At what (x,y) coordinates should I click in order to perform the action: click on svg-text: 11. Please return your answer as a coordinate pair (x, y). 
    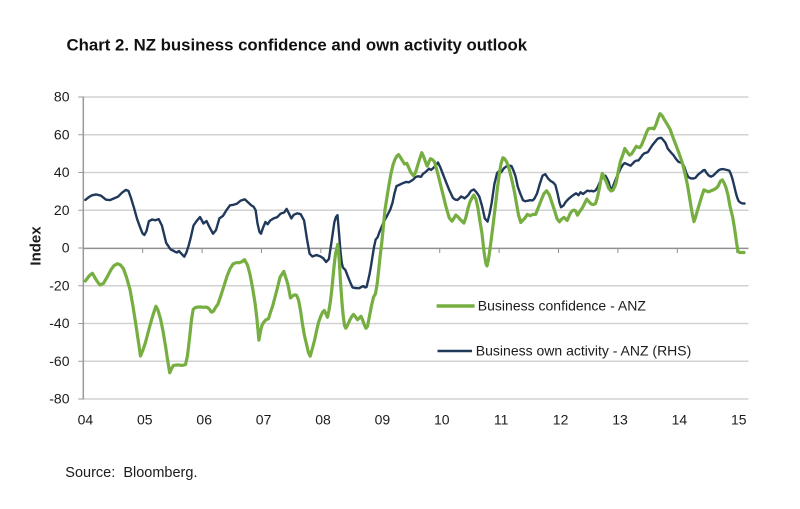
    Looking at the image, I should click on (501, 420).